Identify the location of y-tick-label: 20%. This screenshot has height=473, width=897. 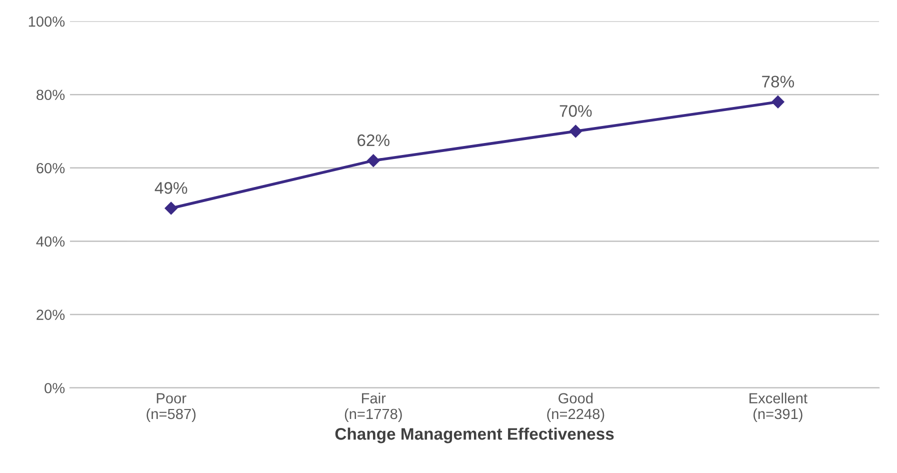
(50, 315).